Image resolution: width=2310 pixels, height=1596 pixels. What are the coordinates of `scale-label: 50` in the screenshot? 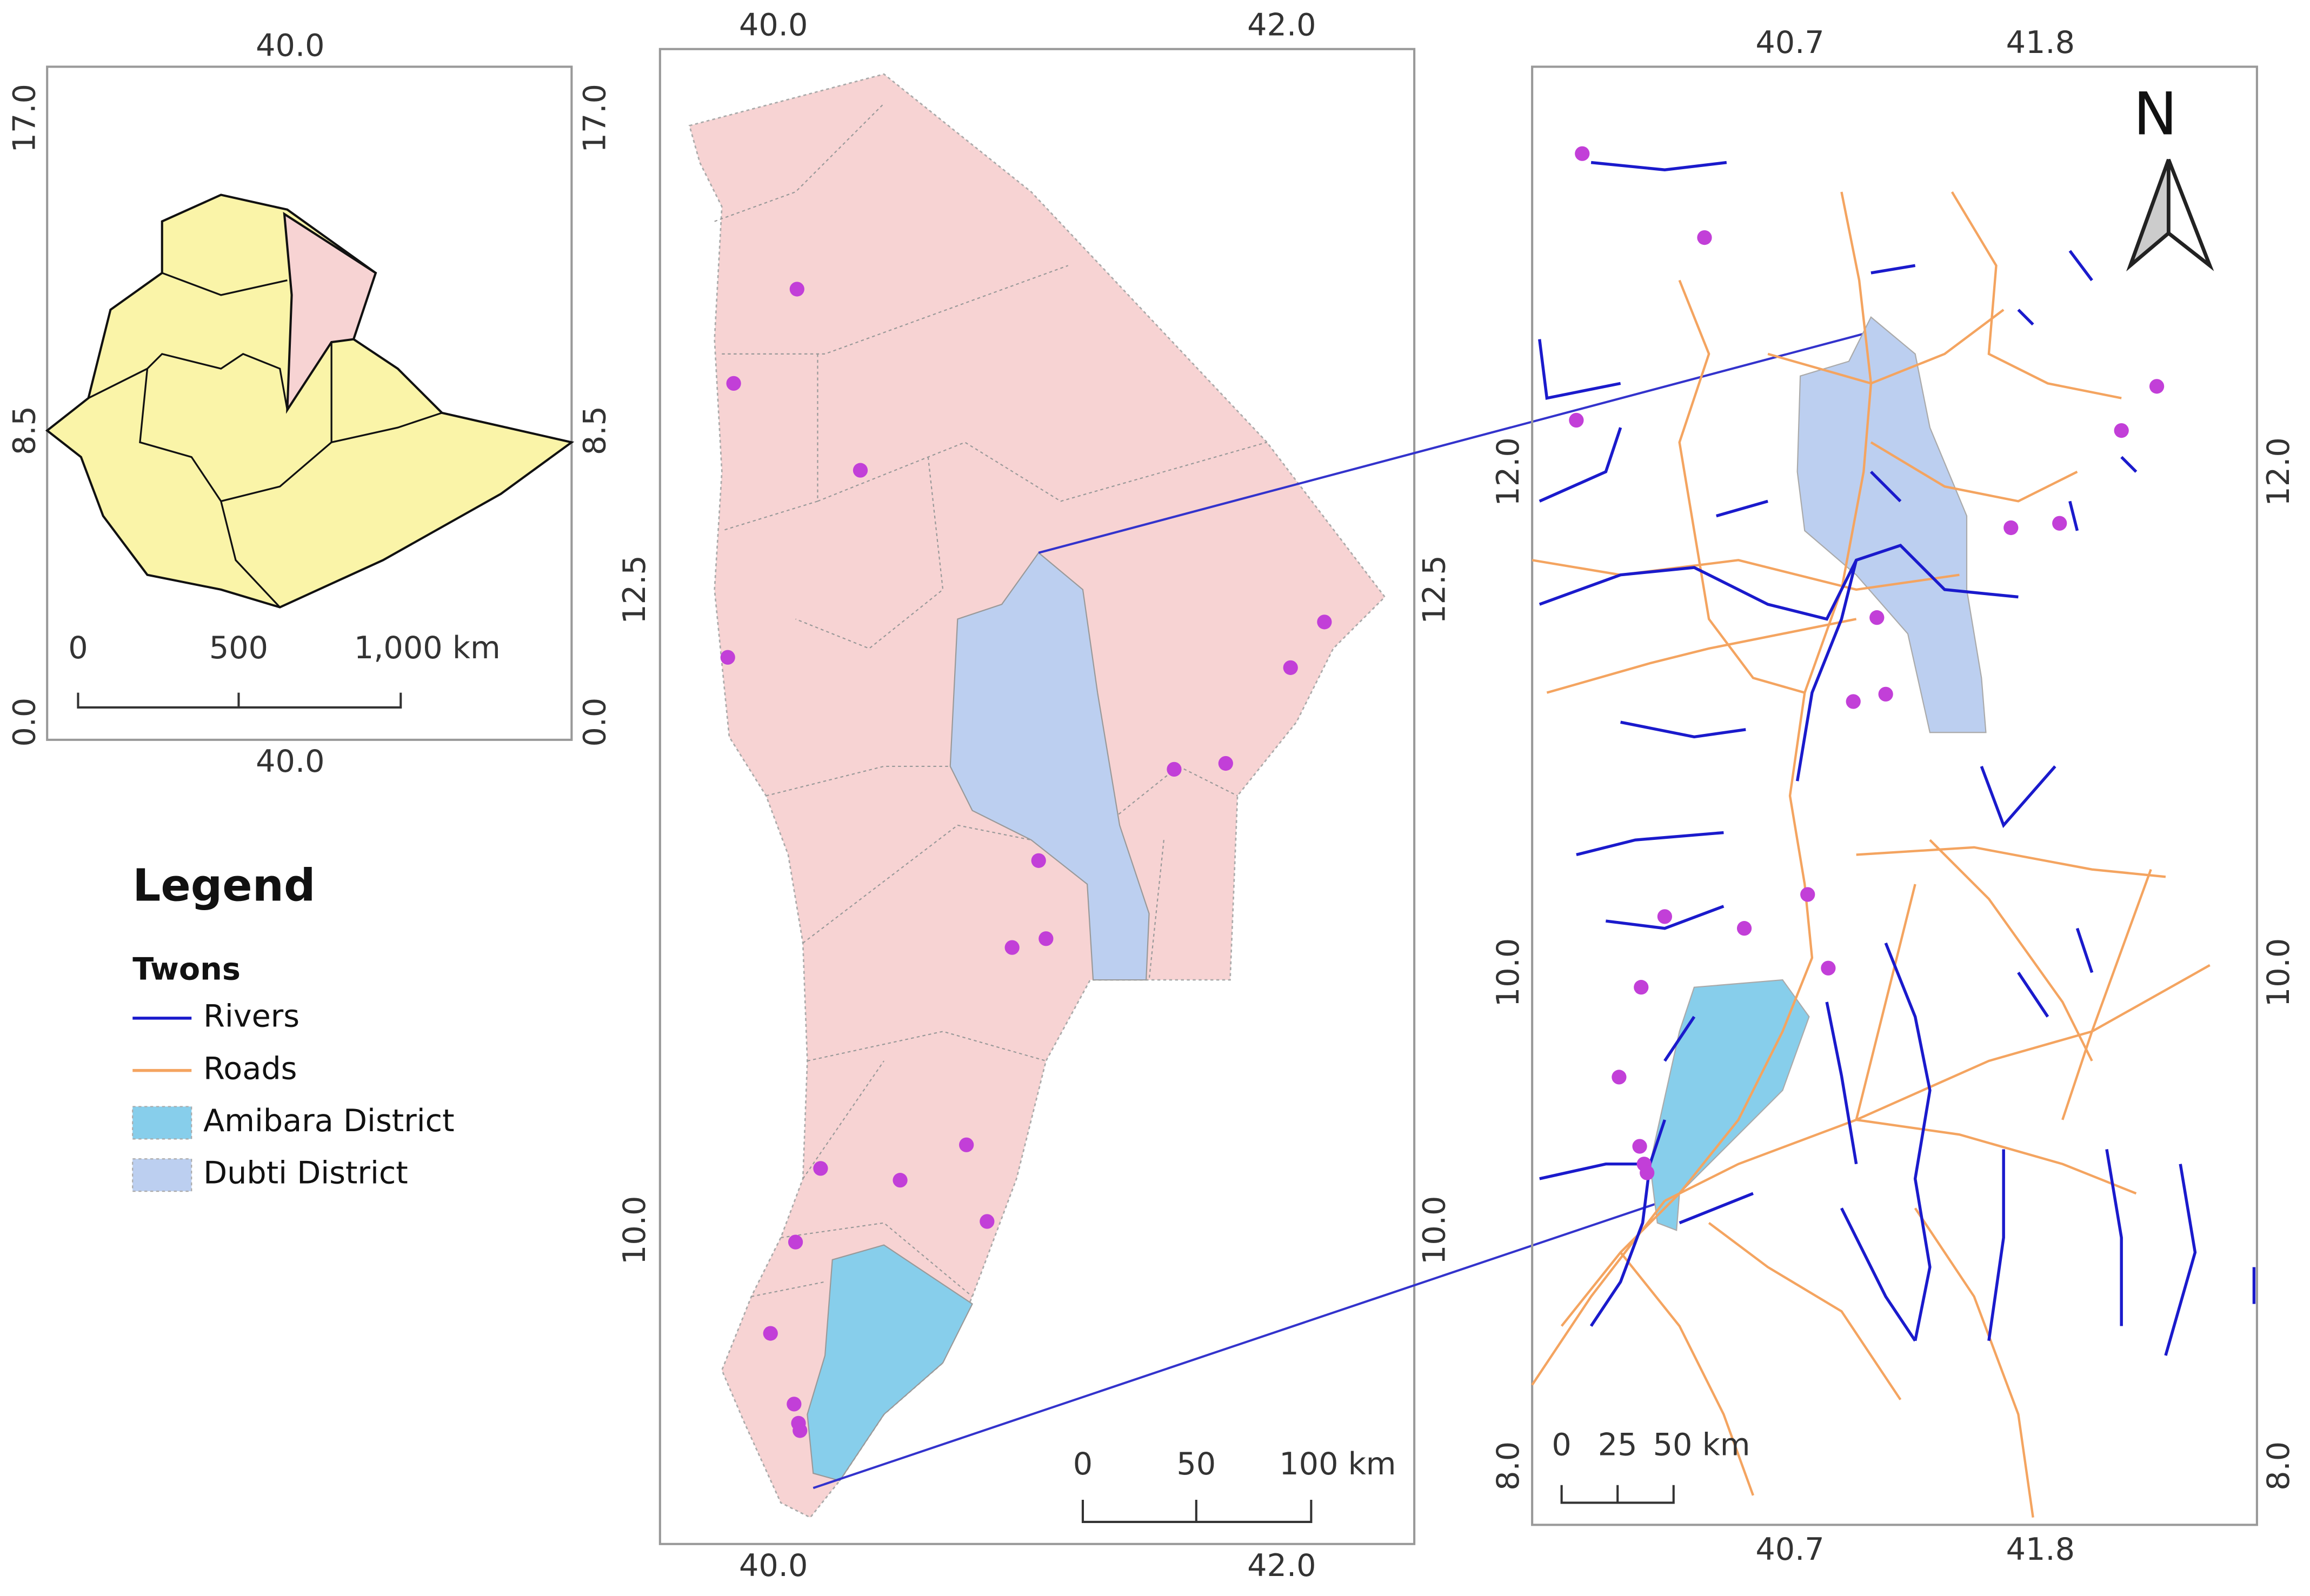 It's located at (1196, 1464).